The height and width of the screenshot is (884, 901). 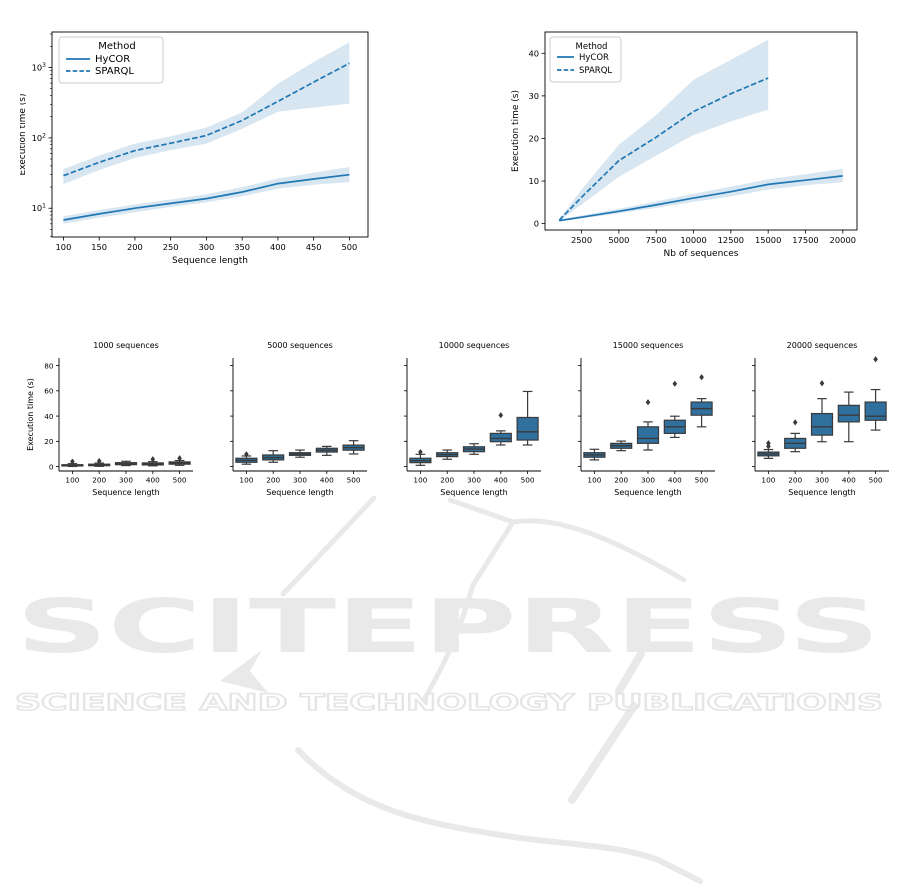 What do you see at coordinates (99, 247) in the screenshot?
I see `svg-text: 150` at bounding box center [99, 247].